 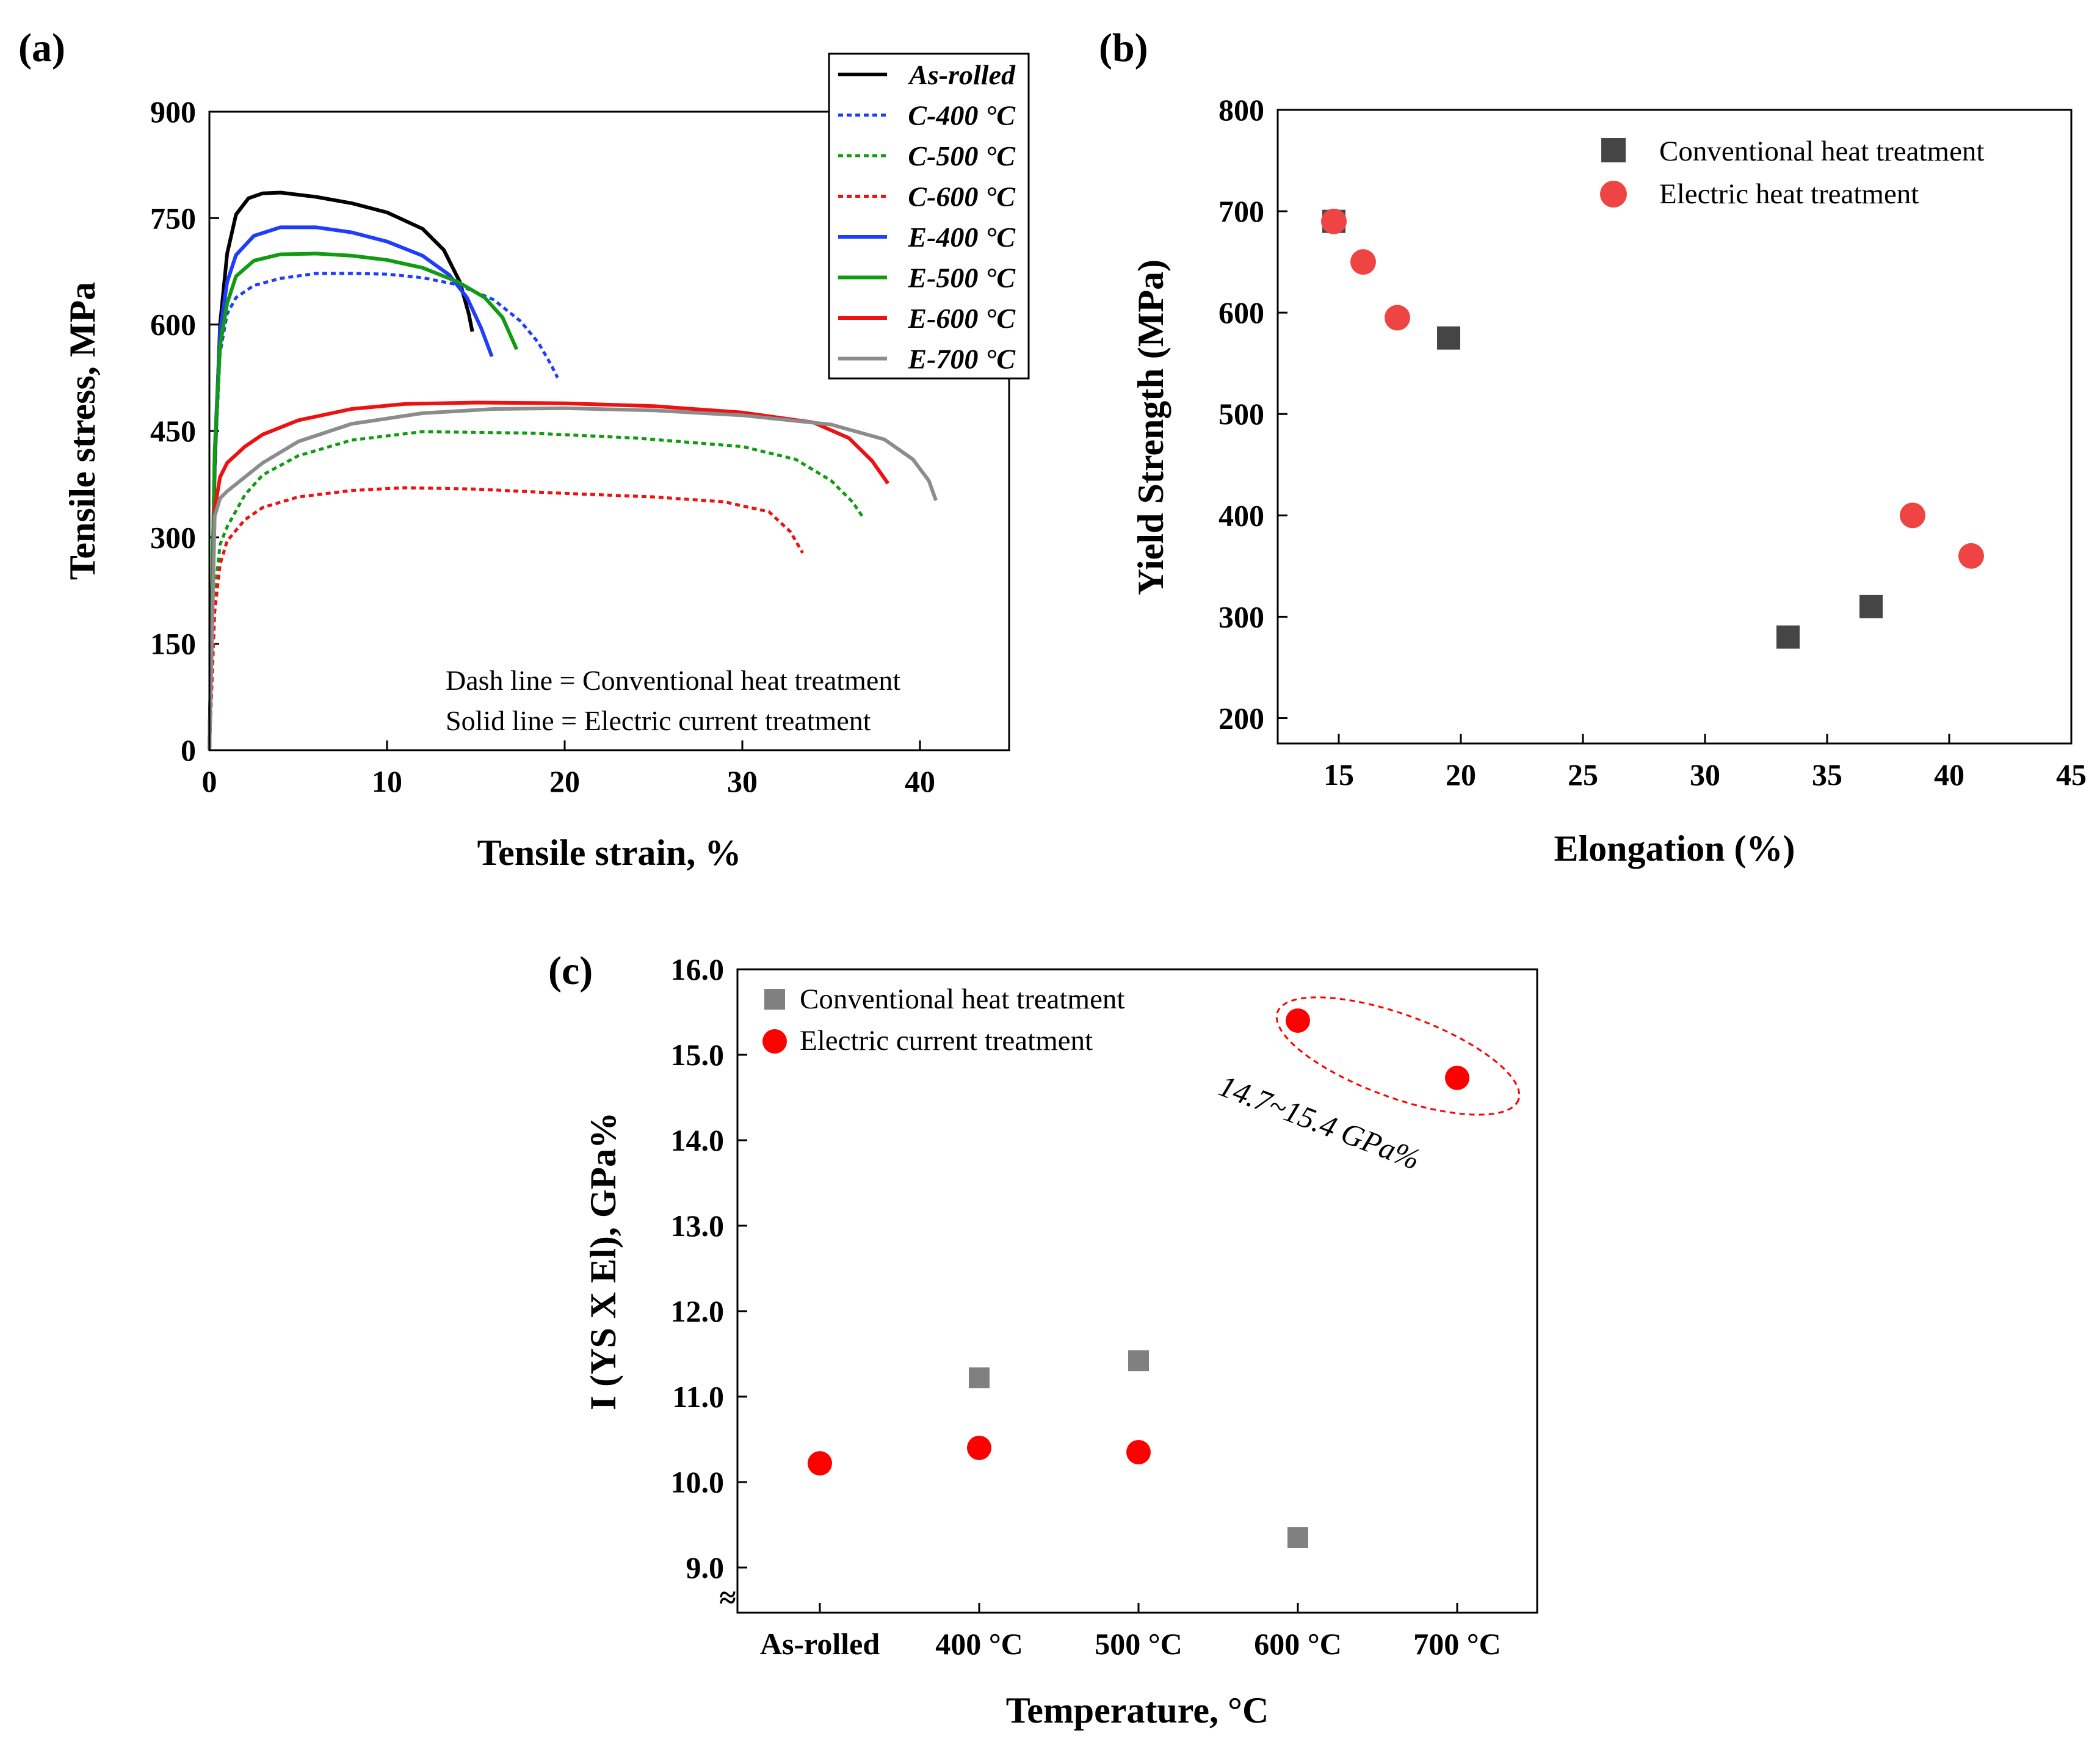 I want to click on panel-a-ylabel: Tensile stress, MPa, so click(x=82, y=431).